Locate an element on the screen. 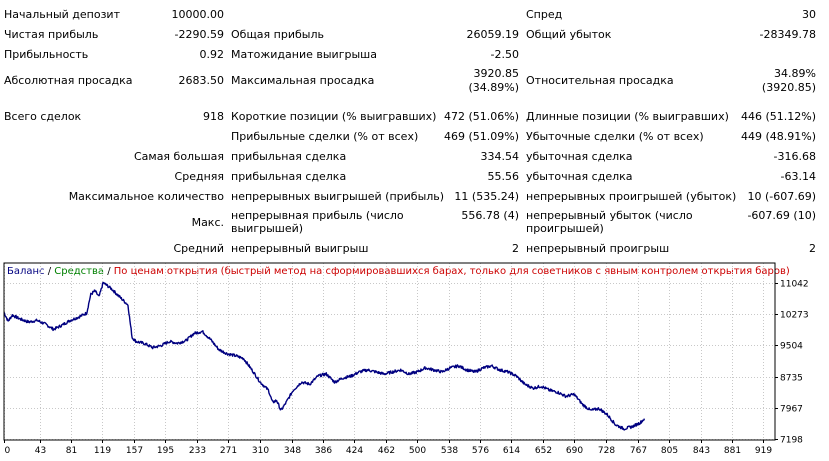 The image size is (829, 461). gross-profit-label: Общая прибыль is located at coordinates (277, 34).